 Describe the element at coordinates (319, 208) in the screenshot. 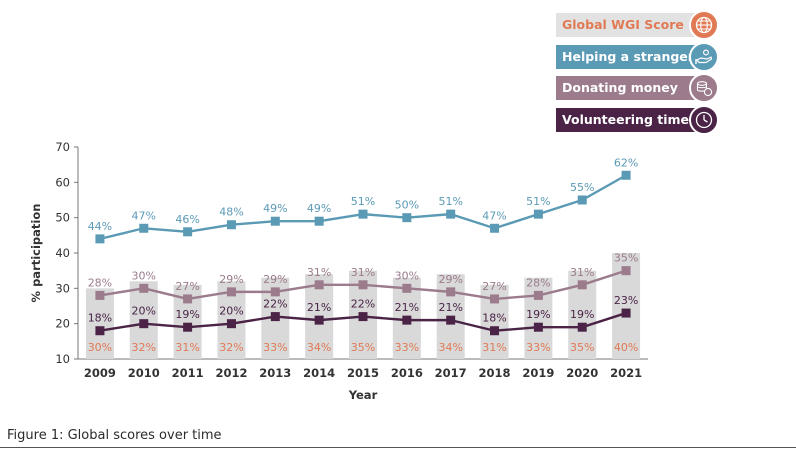

I see `helping-a-stranger-data-label: 49%` at that location.